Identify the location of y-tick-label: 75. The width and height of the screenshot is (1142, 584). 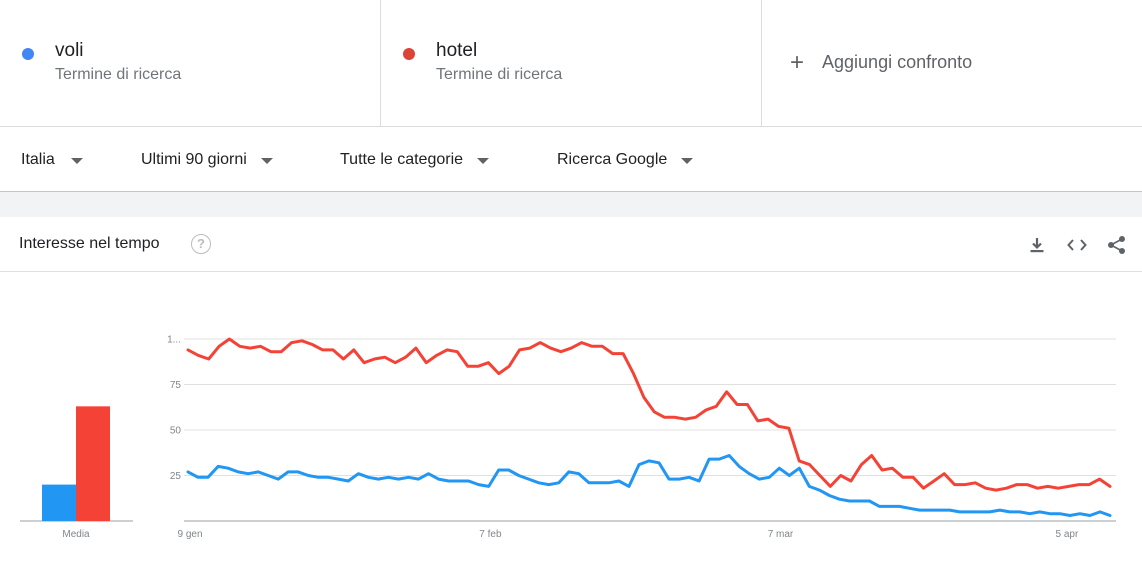
(176, 385).